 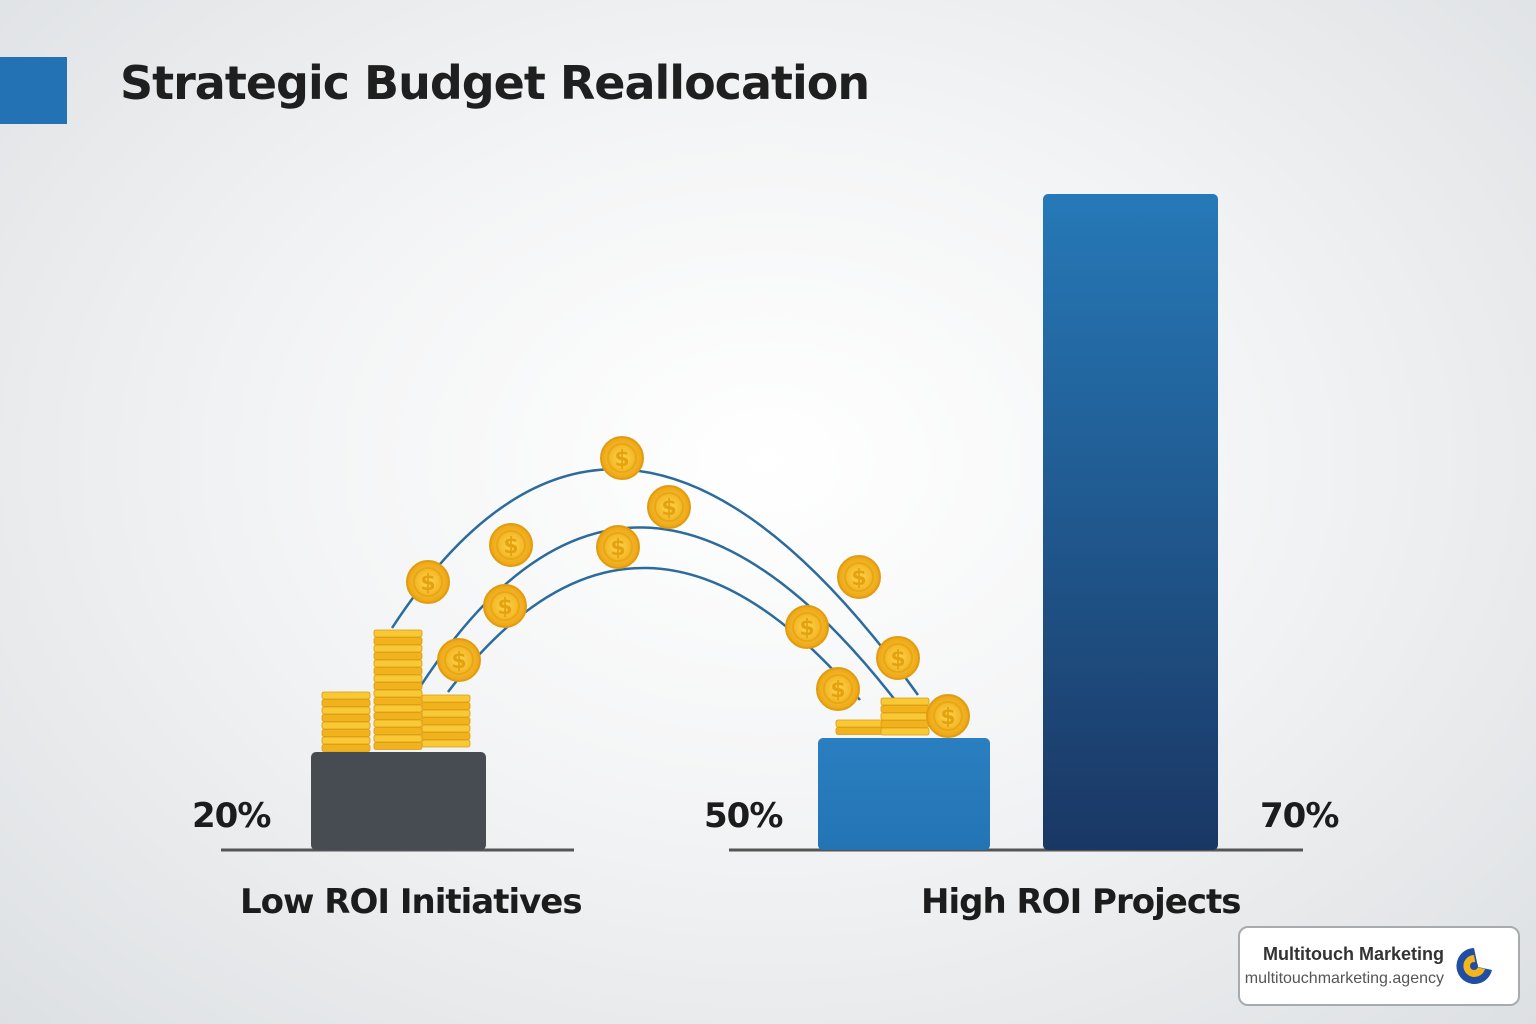 What do you see at coordinates (231, 816) in the screenshot?
I see `bar-value-label-0: 20%` at bounding box center [231, 816].